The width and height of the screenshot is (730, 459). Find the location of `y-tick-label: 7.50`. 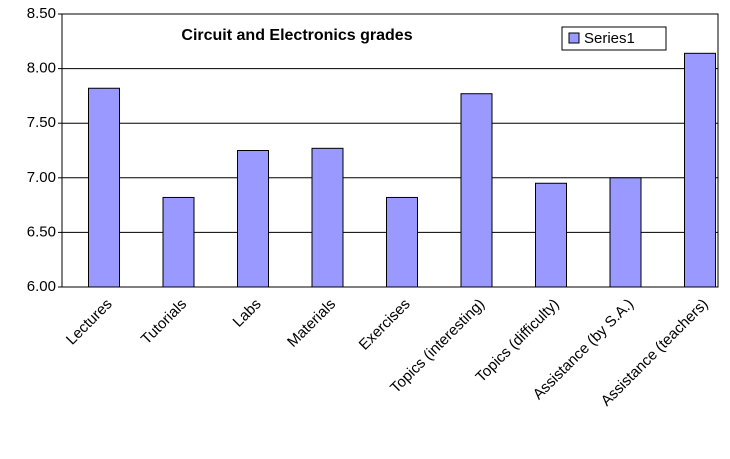

y-tick-label: 7.50 is located at coordinates (41, 122).